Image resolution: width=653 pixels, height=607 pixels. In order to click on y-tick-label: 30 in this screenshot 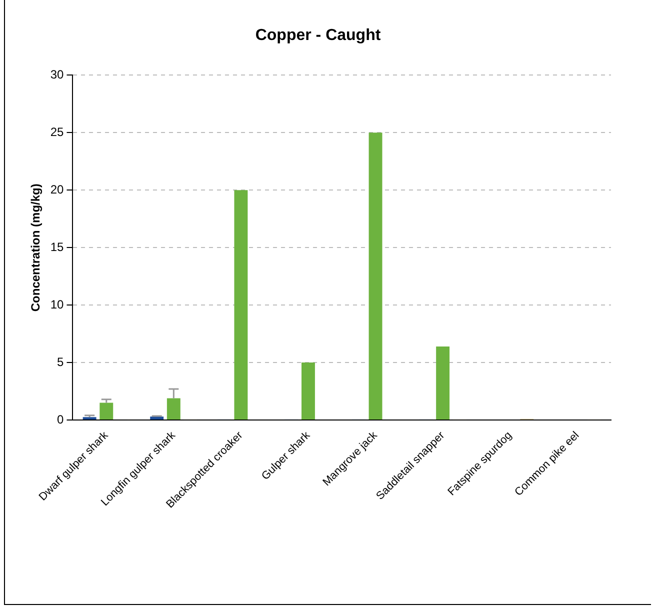, I will do `click(57, 75)`.